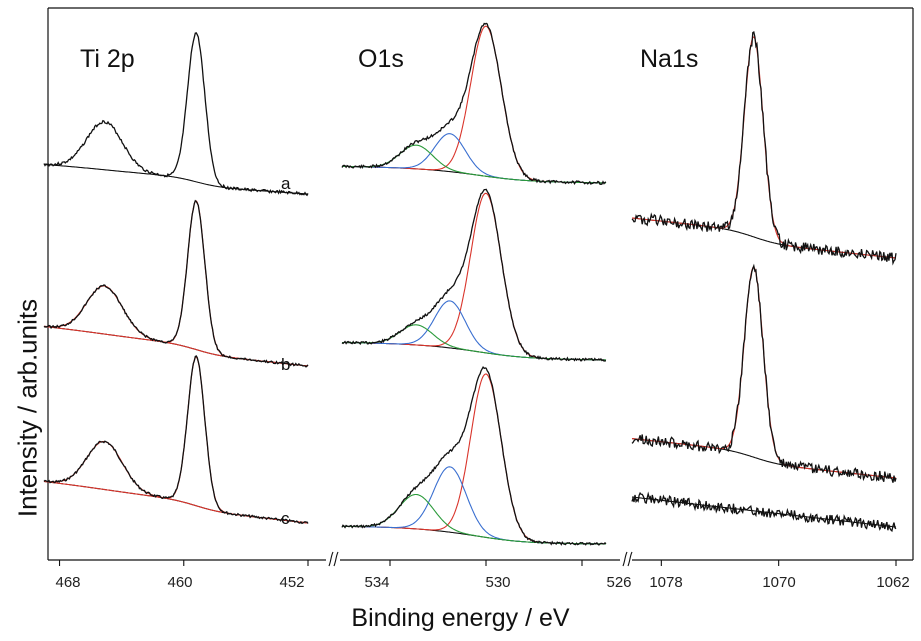  Describe the element at coordinates (381, 59) in the screenshot. I see `panel-title-o1s: O1s` at that location.